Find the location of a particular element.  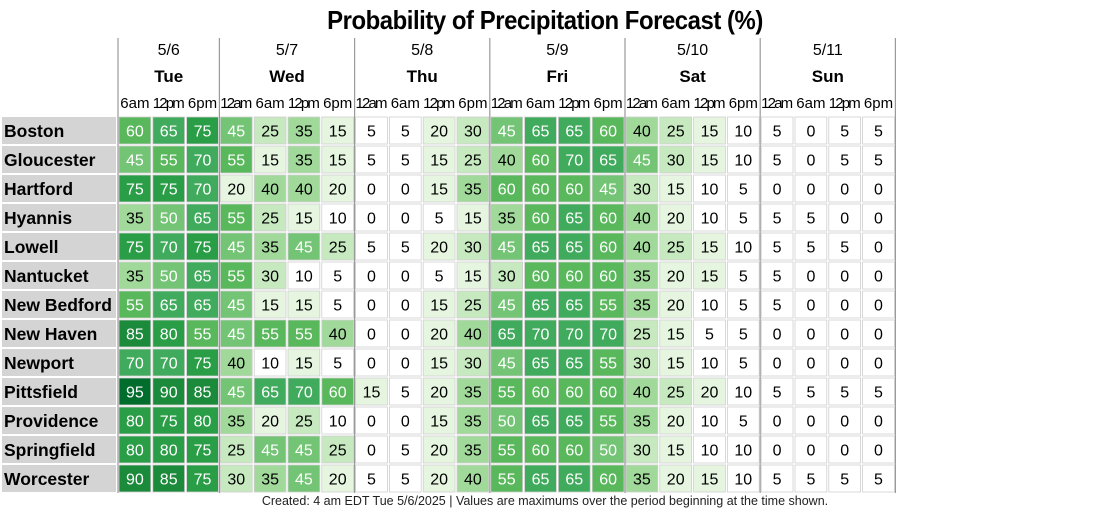

day-name-label: Sun is located at coordinates (828, 76).